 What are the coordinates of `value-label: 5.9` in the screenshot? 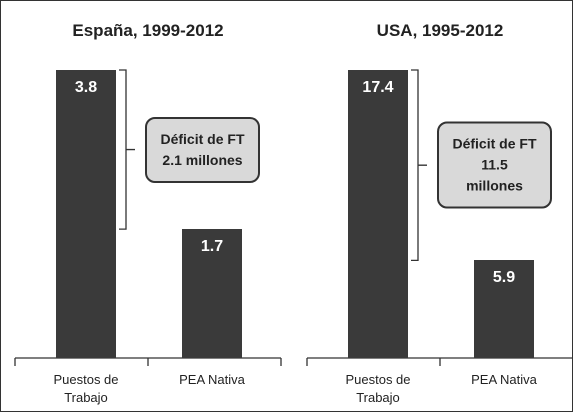 It's located at (504, 278).